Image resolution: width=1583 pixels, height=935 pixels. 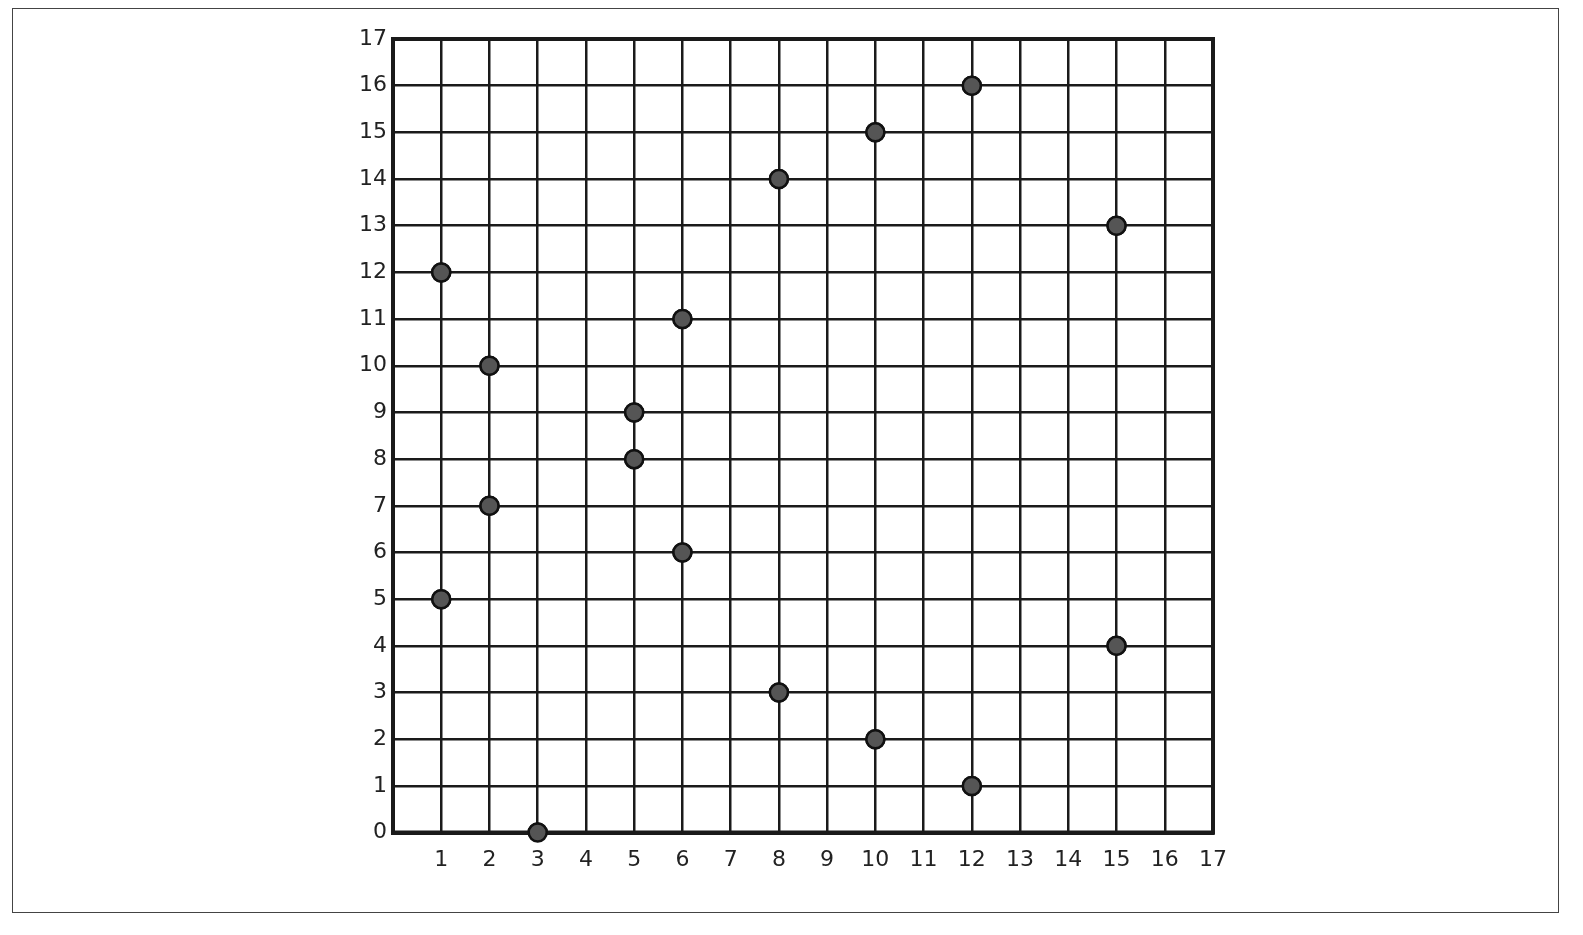 What do you see at coordinates (537, 858) in the screenshot?
I see `x-tick-label: 3` at bounding box center [537, 858].